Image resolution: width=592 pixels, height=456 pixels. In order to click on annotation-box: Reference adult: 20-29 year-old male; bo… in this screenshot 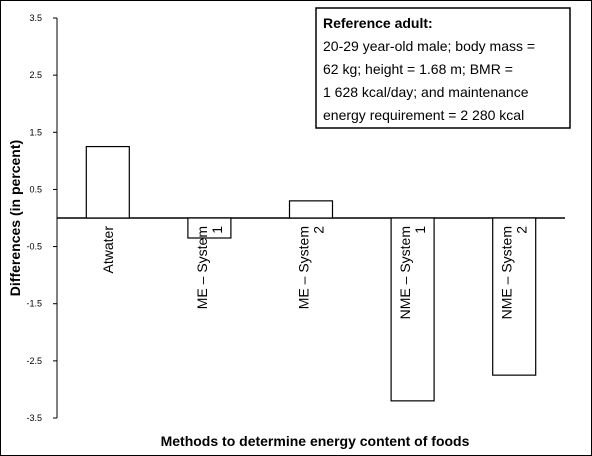, I will do `click(443, 68)`.